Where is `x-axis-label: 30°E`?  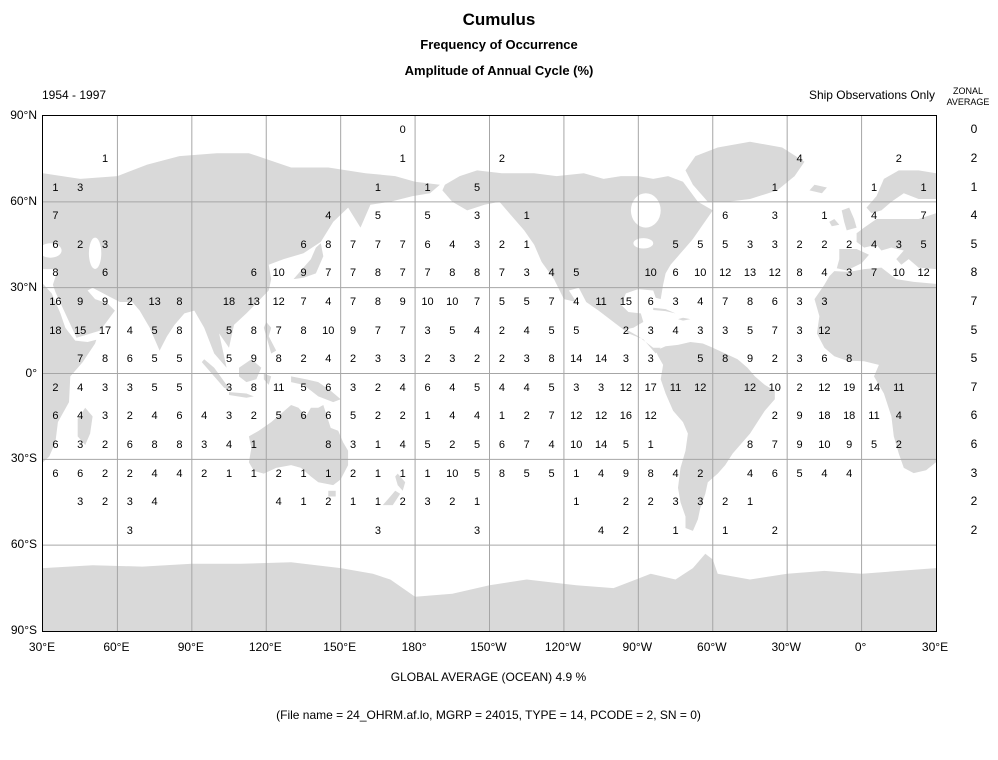 x-axis-label: 30°E is located at coordinates (935, 647).